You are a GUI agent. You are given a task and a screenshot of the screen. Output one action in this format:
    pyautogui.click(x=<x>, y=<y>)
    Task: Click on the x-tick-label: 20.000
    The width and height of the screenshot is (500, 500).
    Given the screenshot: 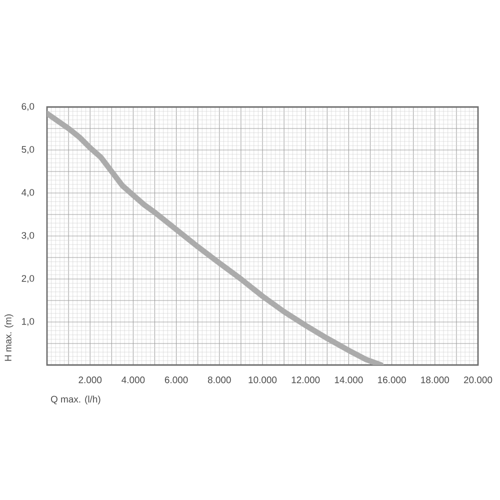 What is the action you would take?
    pyautogui.click(x=478, y=380)
    